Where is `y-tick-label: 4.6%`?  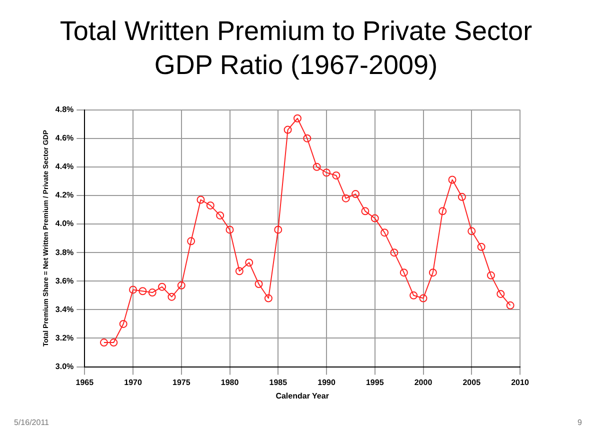 y-tick-label: 4.6% is located at coordinates (64, 138).